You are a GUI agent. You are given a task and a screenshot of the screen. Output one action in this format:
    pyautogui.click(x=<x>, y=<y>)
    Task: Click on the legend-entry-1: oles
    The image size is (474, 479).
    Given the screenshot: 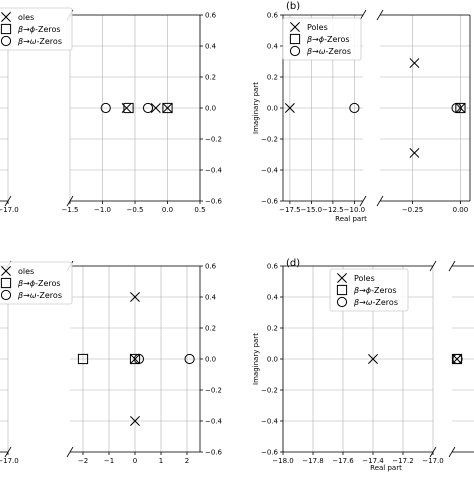 What is the action you would take?
    pyautogui.click(x=26, y=271)
    